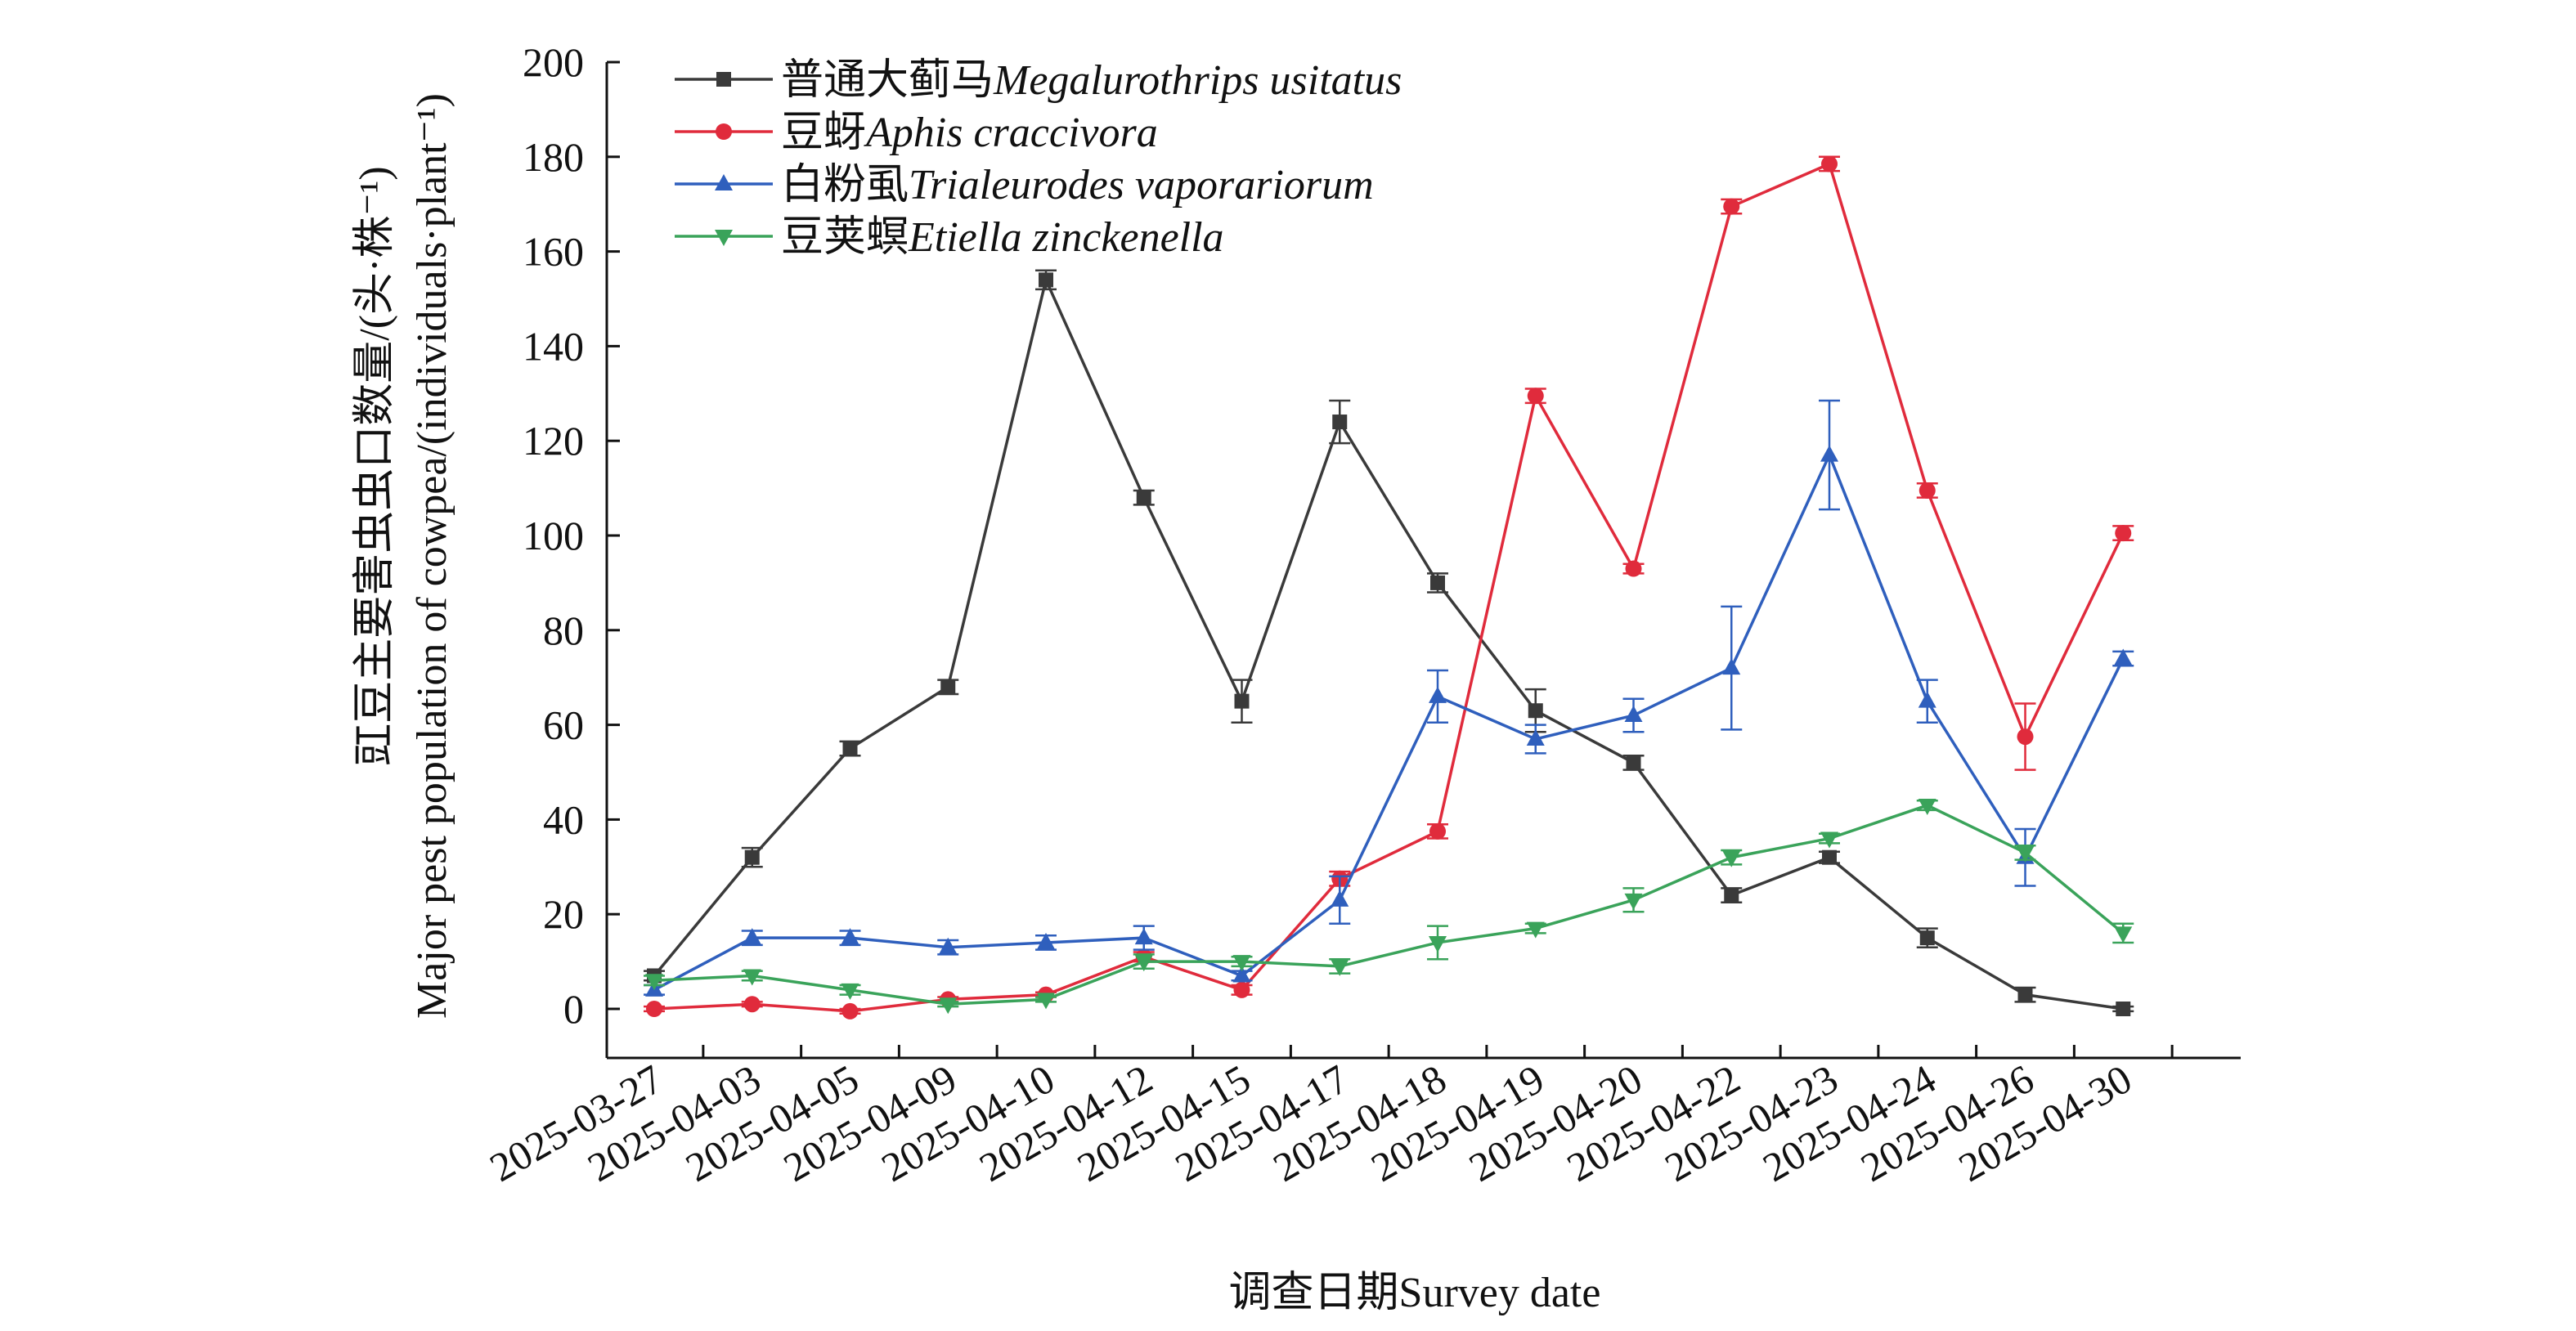  What do you see at coordinates (553, 441) in the screenshot?
I see `y-tick-label: 120` at bounding box center [553, 441].